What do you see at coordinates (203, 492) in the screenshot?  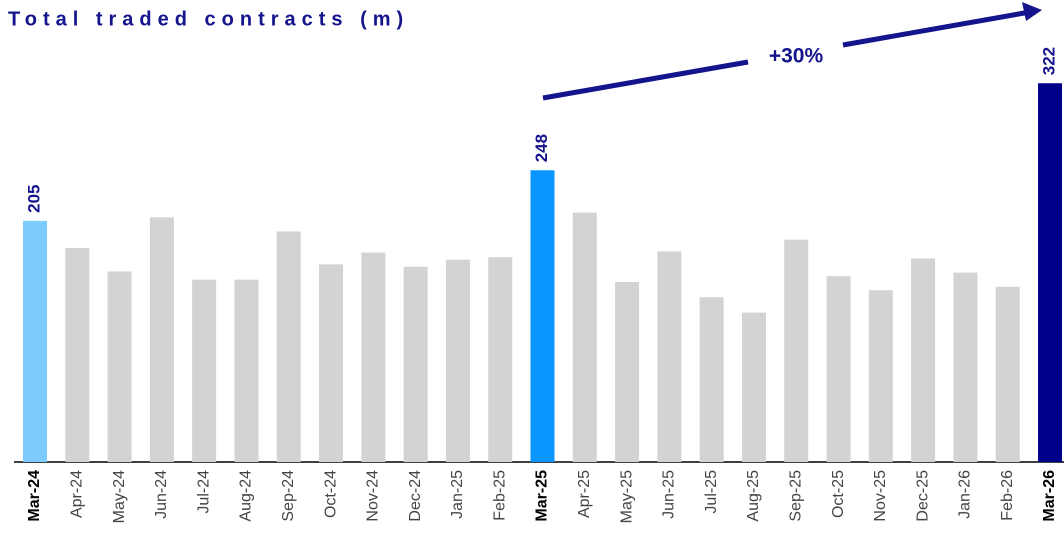 I see `x-tick-label: Jul-24` at bounding box center [203, 492].